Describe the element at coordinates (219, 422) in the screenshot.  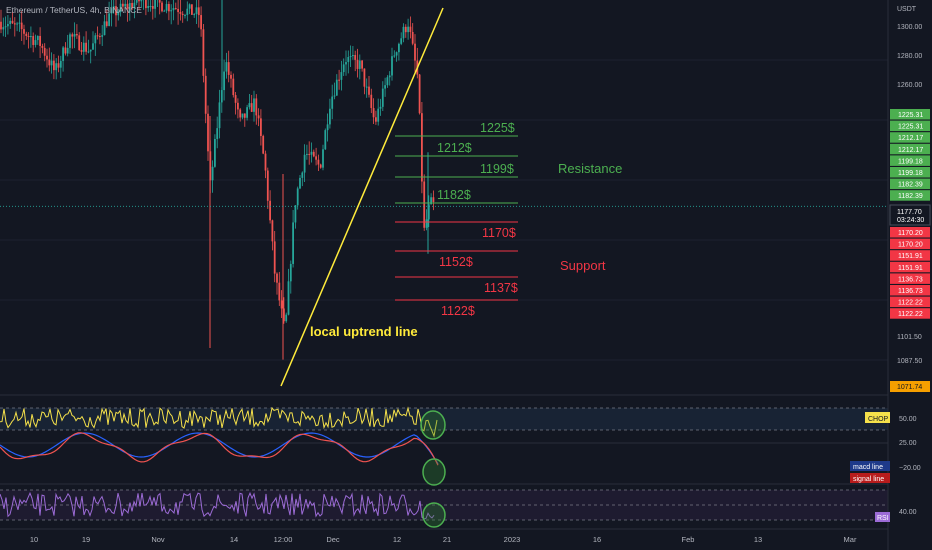
I see `chop-line` at that location.